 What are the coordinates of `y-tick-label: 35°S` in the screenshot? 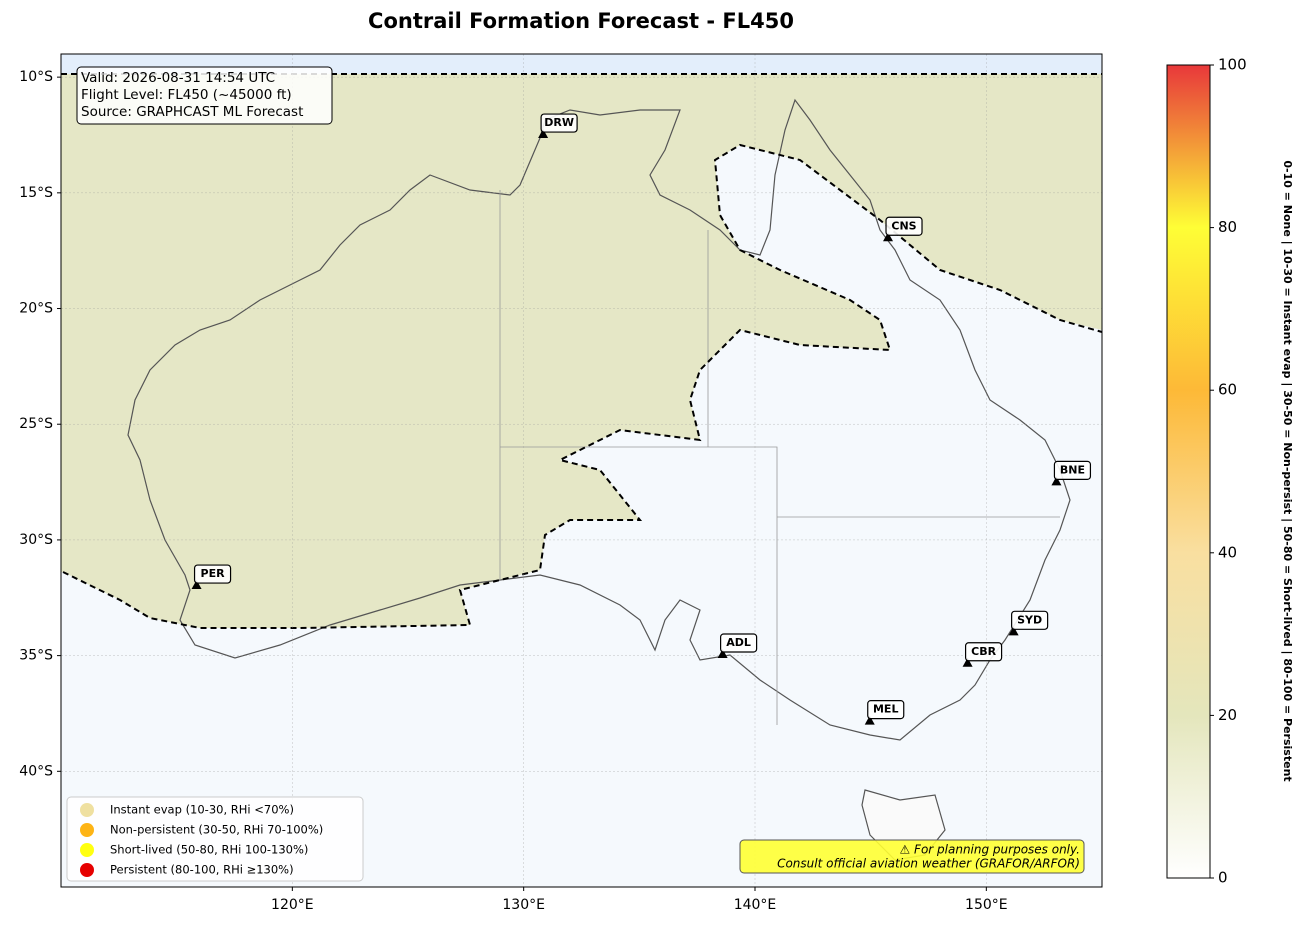 It's located at (36, 656).